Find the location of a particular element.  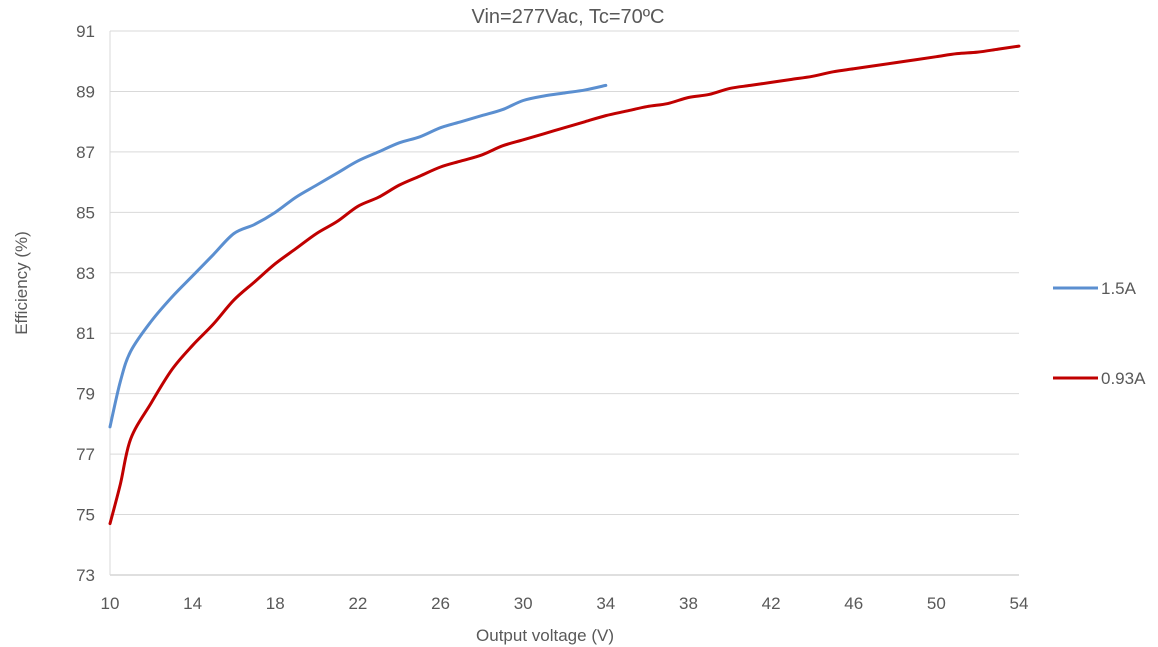

y-tick-label: 79 is located at coordinates (85, 394).